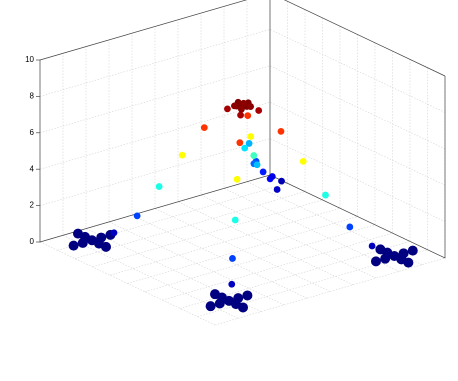 The height and width of the screenshot is (381, 458). What do you see at coordinates (32, 168) in the screenshot?
I see `z-tick-label: 4` at bounding box center [32, 168].